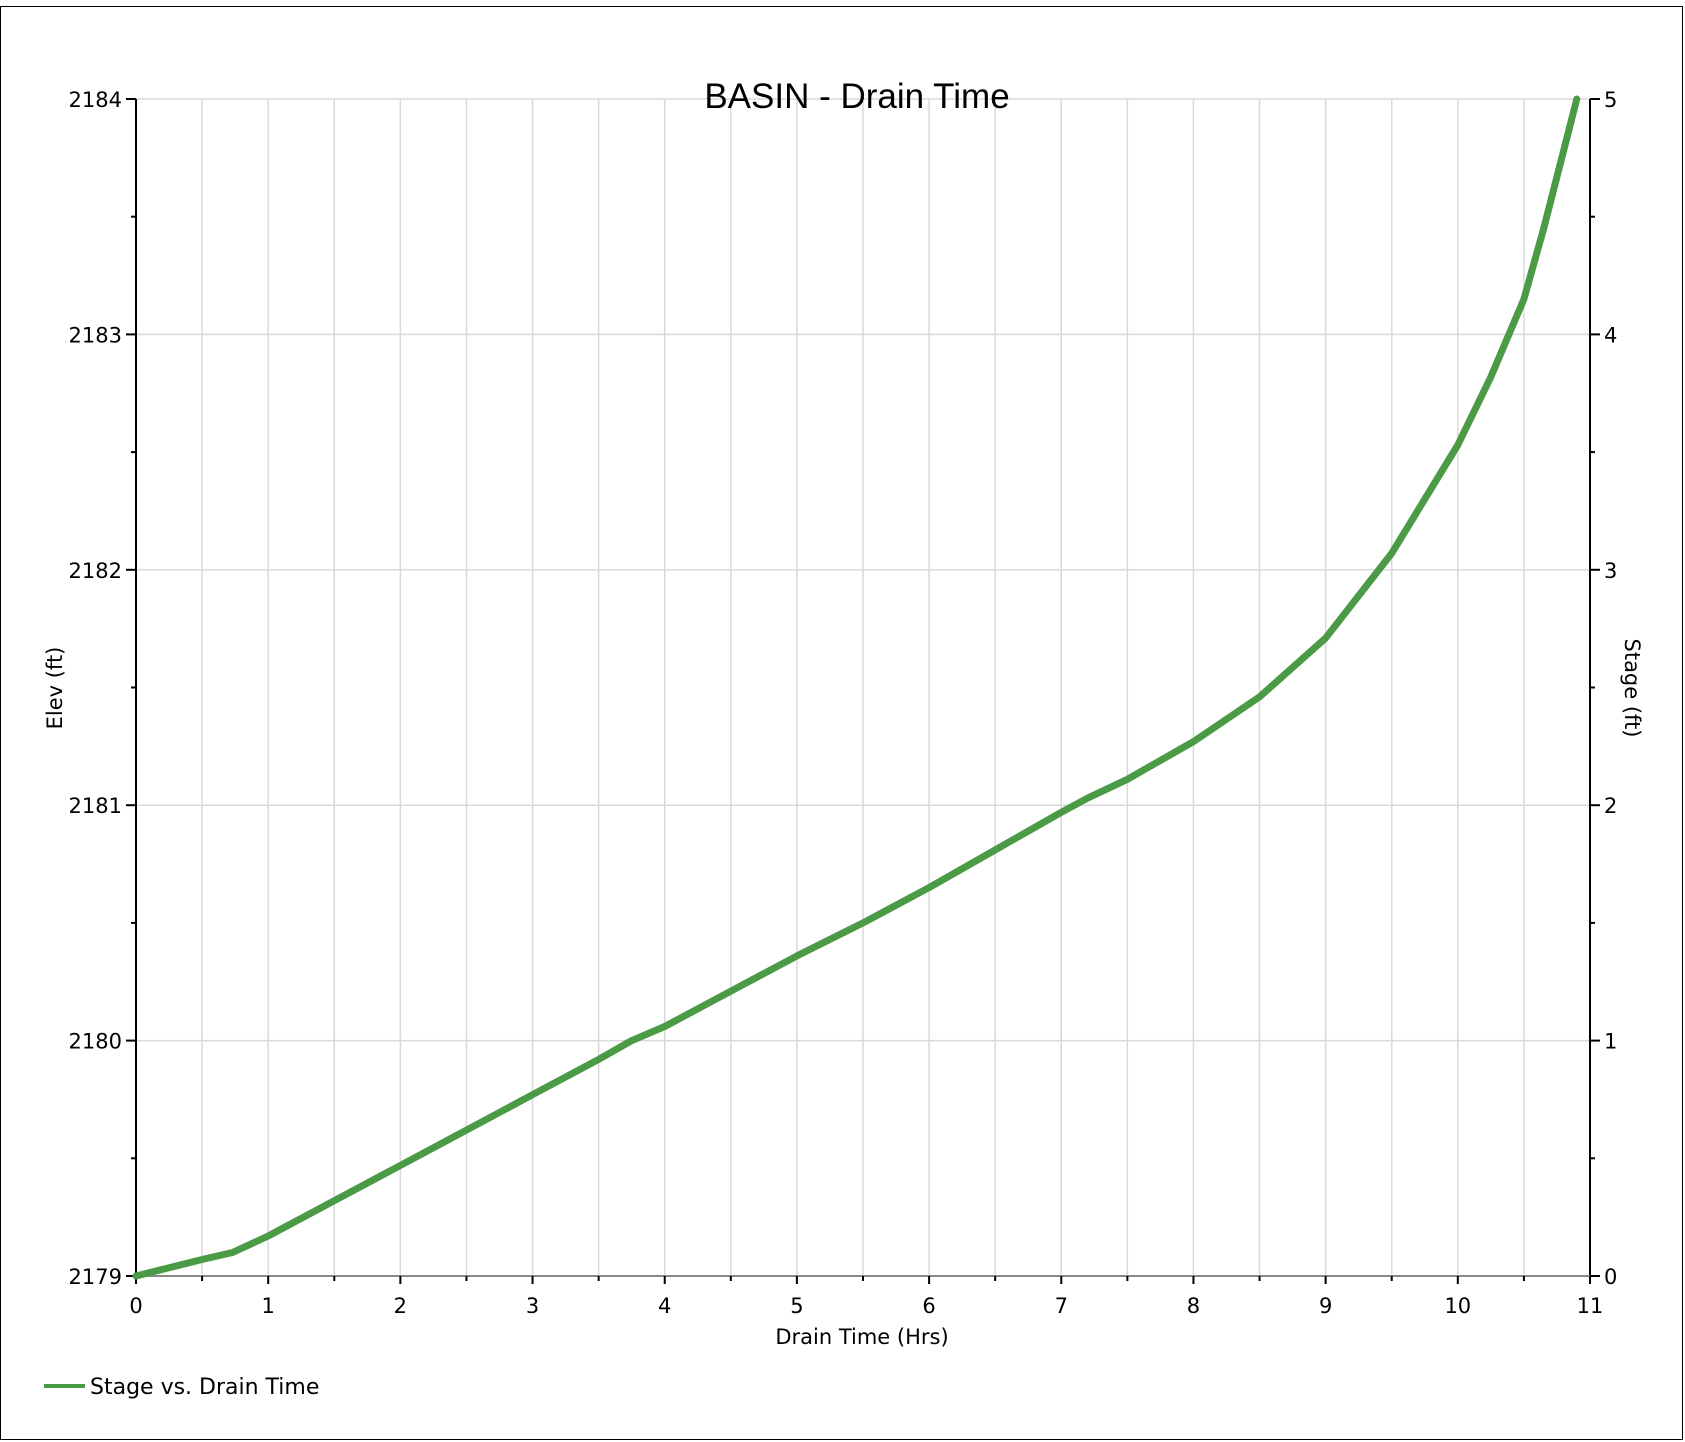 This screenshot has height=1442, width=1685. I want to click on y-left-tick-label: 2179, so click(95, 1277).